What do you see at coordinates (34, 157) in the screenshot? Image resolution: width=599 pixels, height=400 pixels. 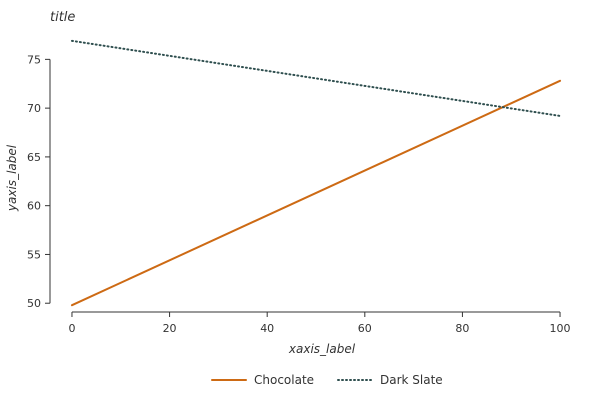 I see `y-tick-label: 65` at bounding box center [34, 157].